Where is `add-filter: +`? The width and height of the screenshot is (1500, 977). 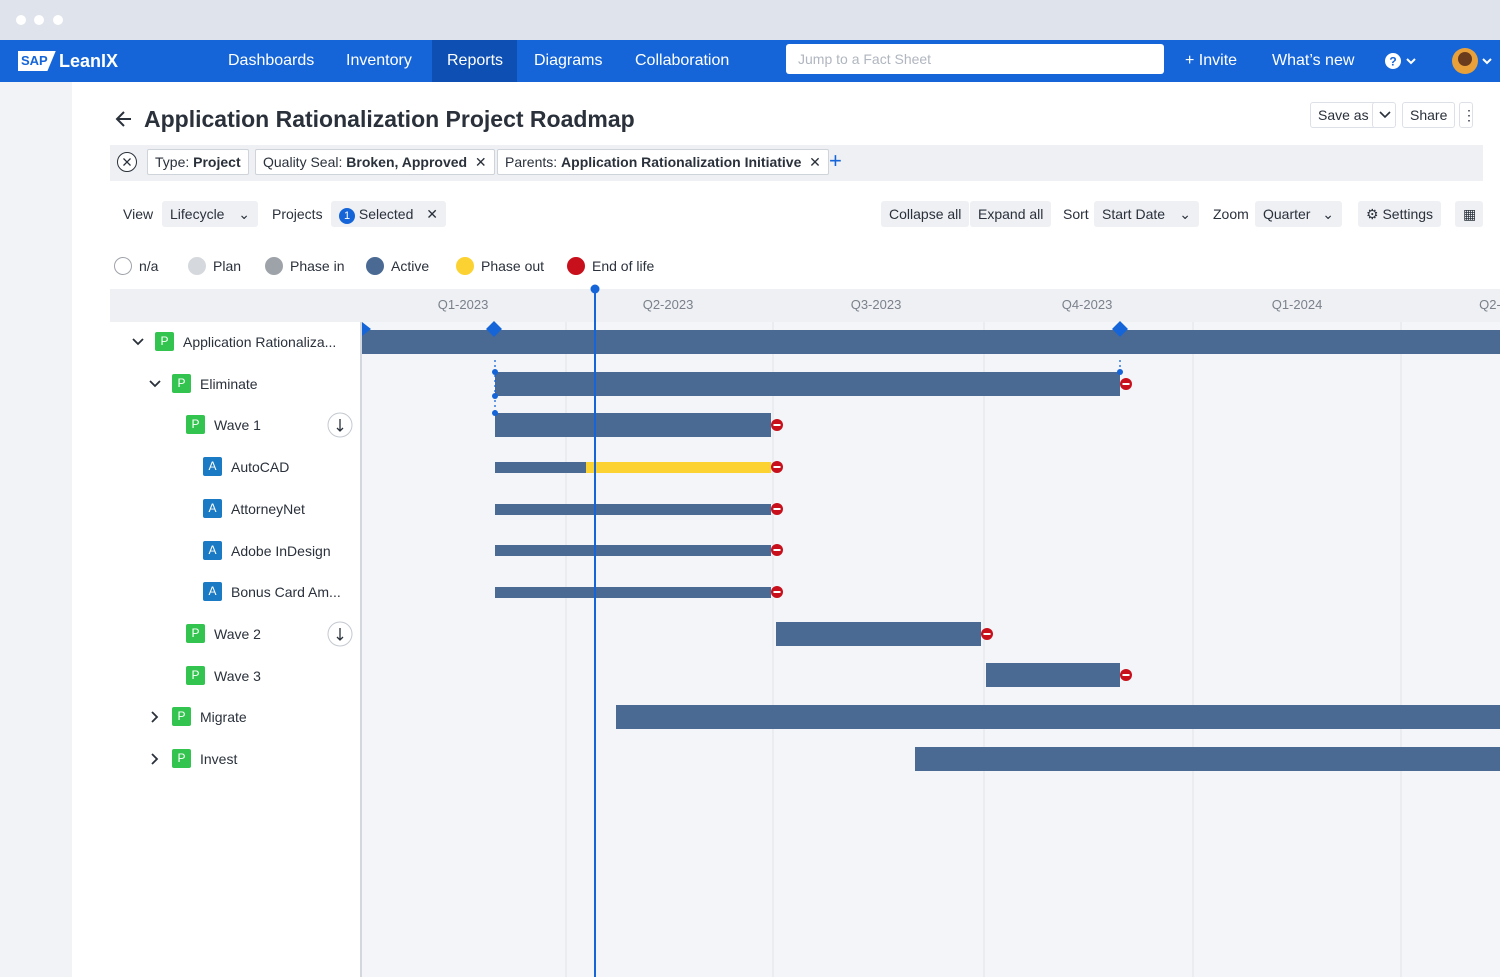
add-filter: + is located at coordinates (835, 160).